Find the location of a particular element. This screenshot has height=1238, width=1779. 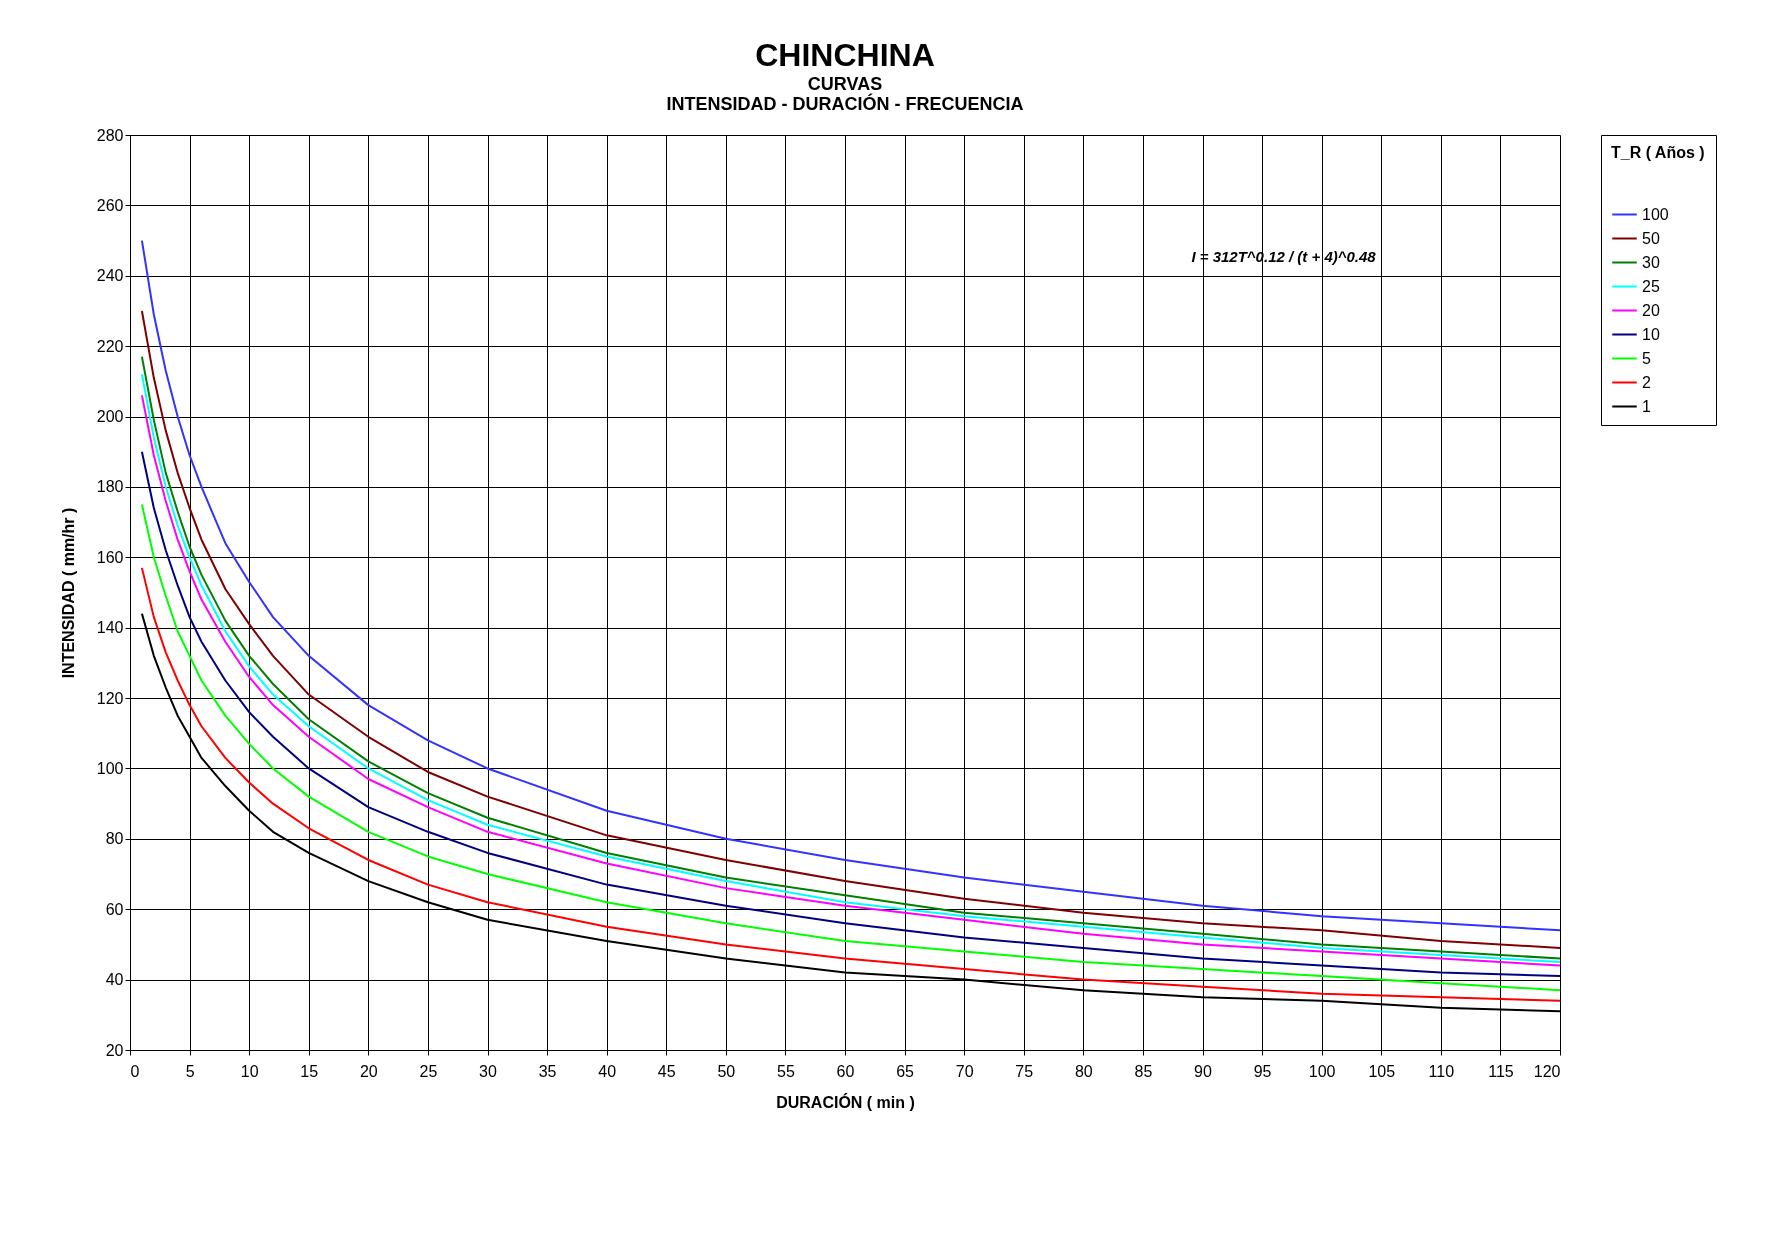

y-tick-label: 240 is located at coordinates (110, 276).